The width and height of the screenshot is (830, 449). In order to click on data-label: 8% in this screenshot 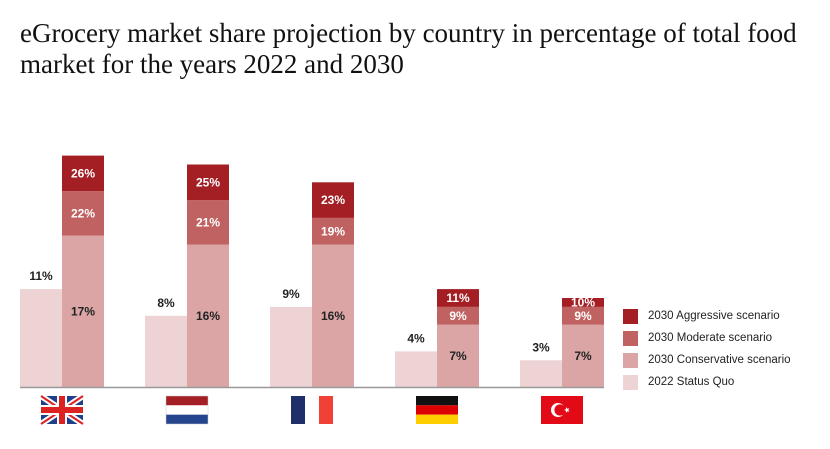, I will do `click(166, 303)`.